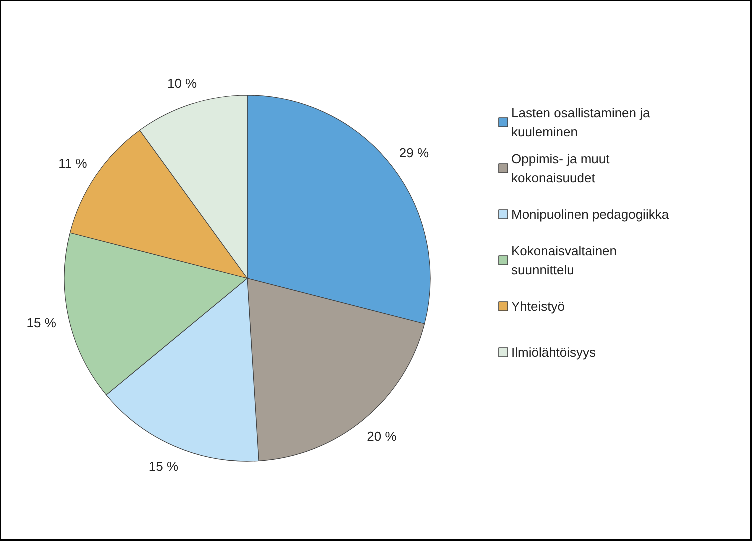  What do you see at coordinates (554, 352) in the screenshot?
I see `legend-label: Ilmiölähtöisyys` at bounding box center [554, 352].